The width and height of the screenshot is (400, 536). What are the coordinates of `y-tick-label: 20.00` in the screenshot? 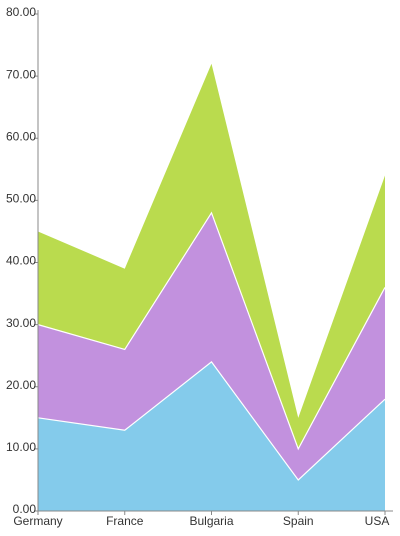 It's located at (21, 385).